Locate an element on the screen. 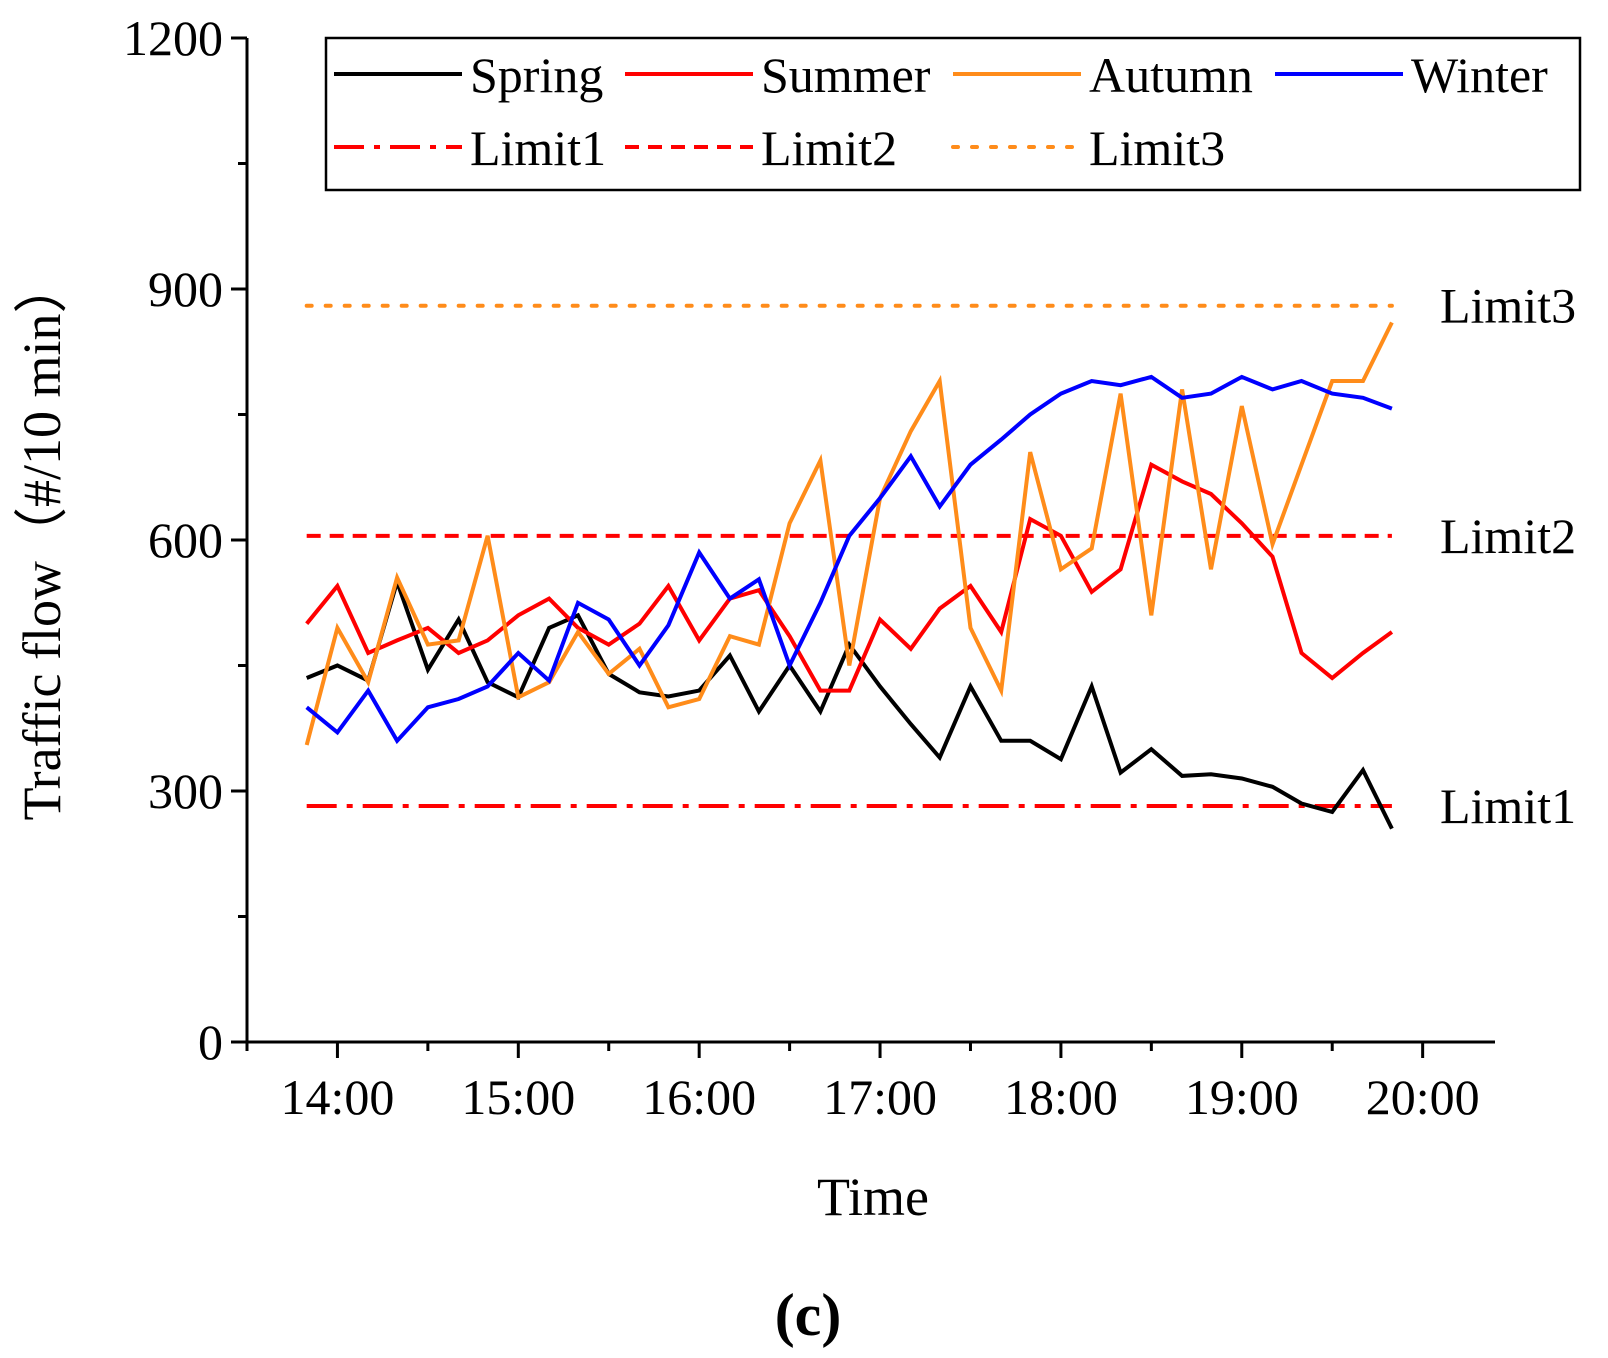  y-tick-label: 1200 is located at coordinates (173, 38).